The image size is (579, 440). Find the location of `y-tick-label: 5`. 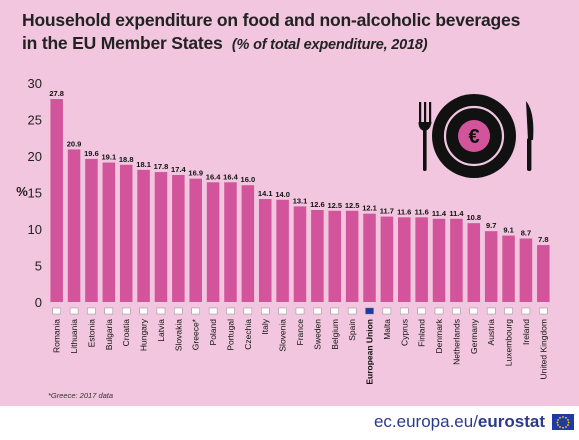

y-tick-label: 5 is located at coordinates (38, 266).